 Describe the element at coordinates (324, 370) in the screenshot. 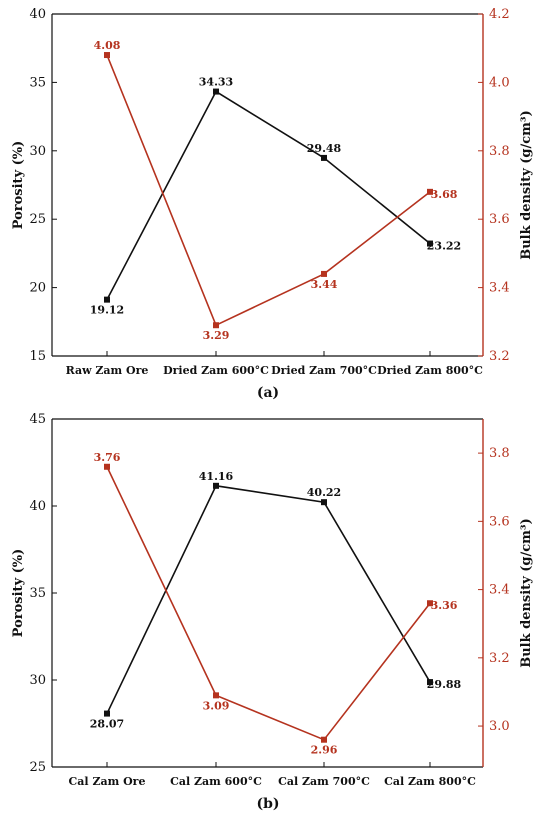

I see `x-tick-label: Dried Zam 700°C` at that location.